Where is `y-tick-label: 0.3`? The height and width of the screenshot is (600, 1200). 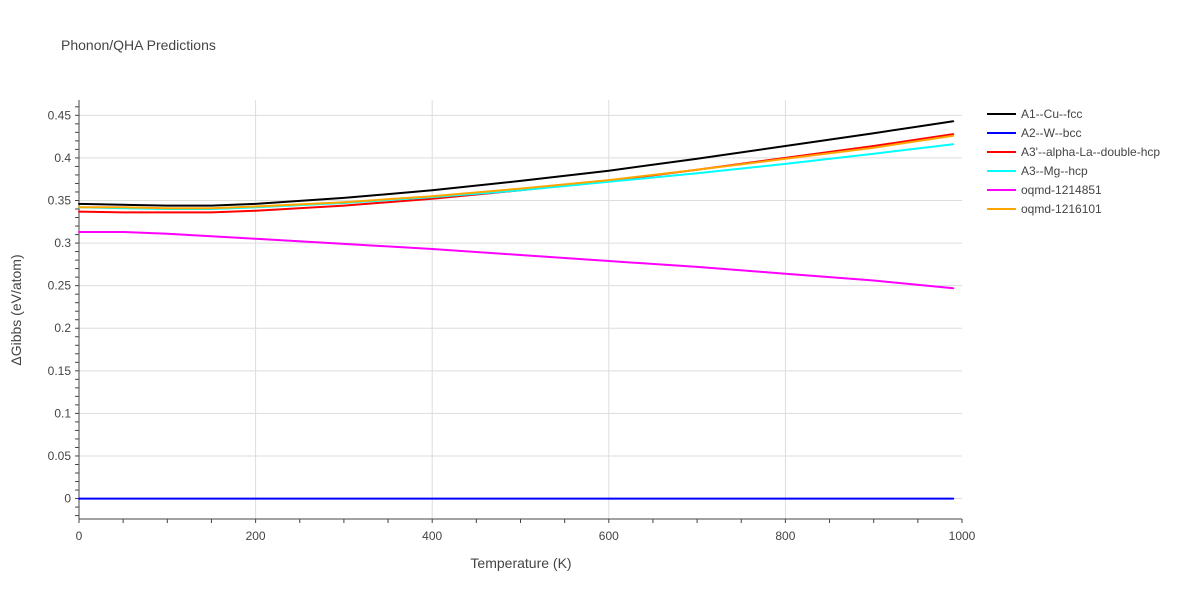
y-tick-label: 0.3 is located at coordinates (62, 243).